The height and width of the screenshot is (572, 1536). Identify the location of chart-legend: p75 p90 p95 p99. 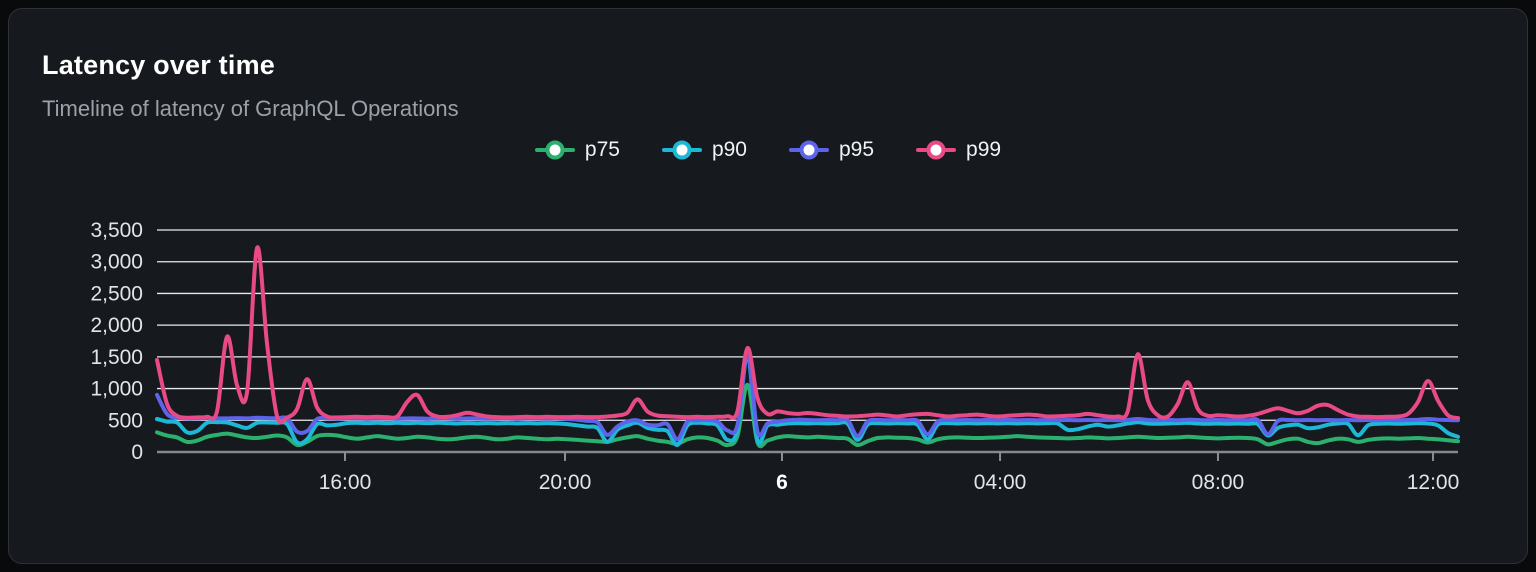
(768, 150).